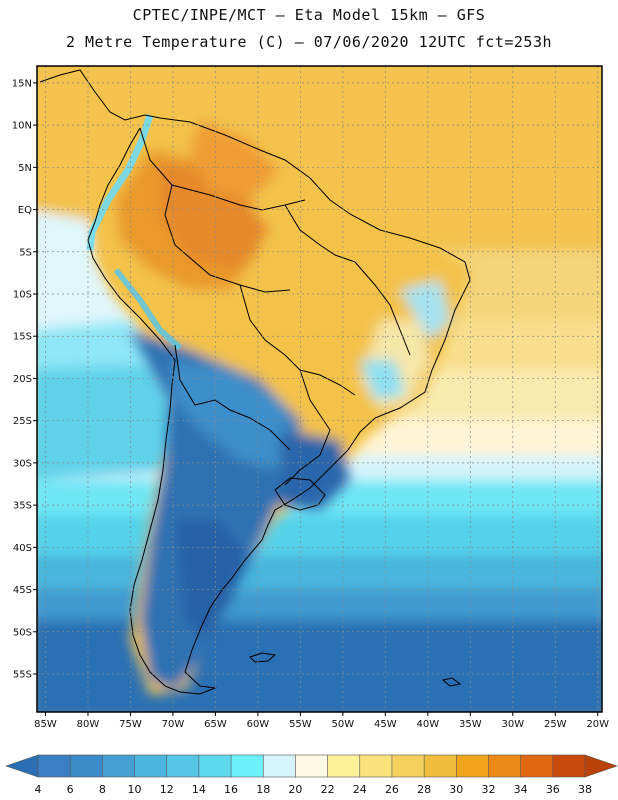 This screenshot has height=800, width=618. Describe the element at coordinates (38, 789) in the screenshot. I see `colorbar-label: 4` at that location.